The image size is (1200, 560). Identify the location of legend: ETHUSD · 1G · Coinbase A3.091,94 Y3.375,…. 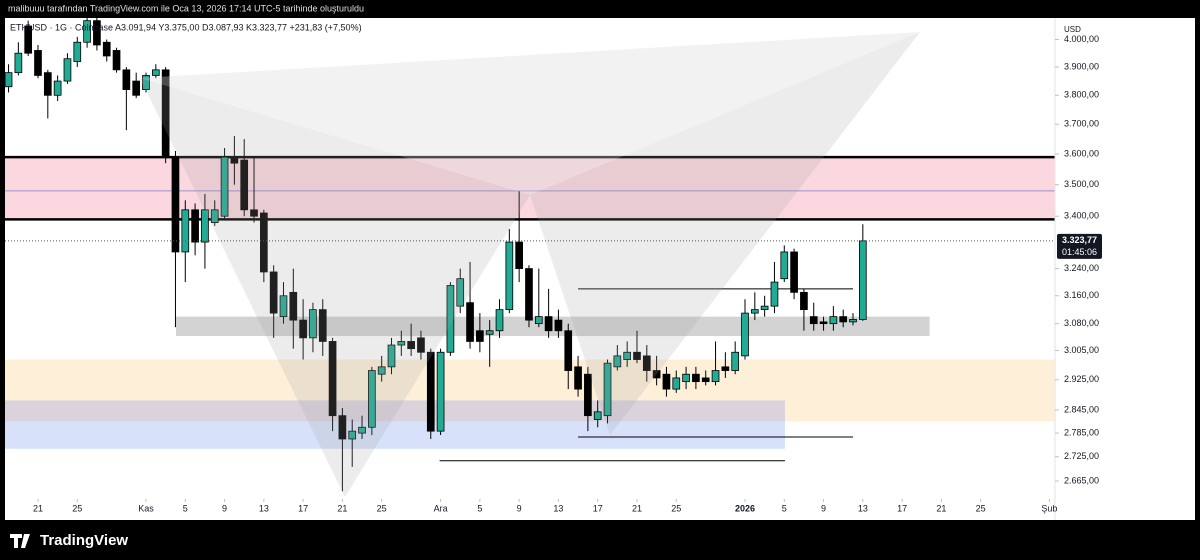
(186, 27).